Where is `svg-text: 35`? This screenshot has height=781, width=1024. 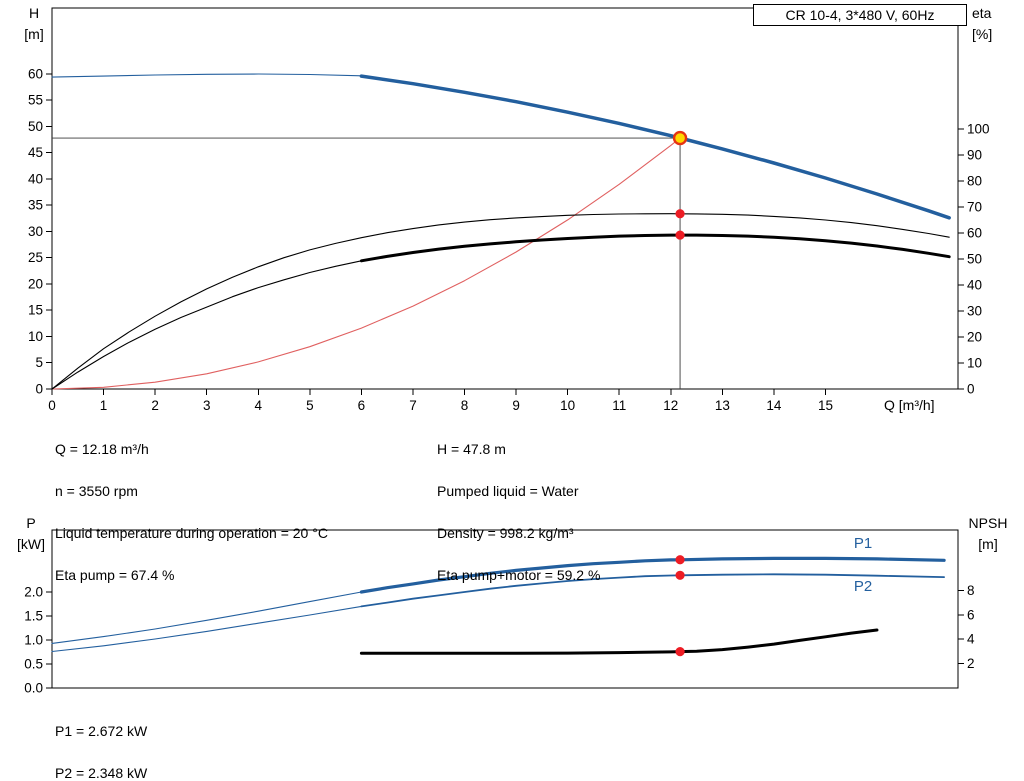 svg-text: 35 is located at coordinates (35, 205).